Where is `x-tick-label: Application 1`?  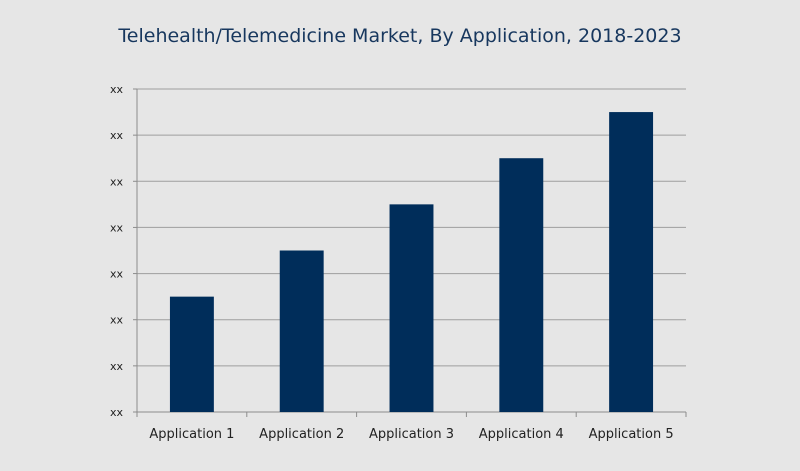 x-tick-label: Application 1 is located at coordinates (191, 434).